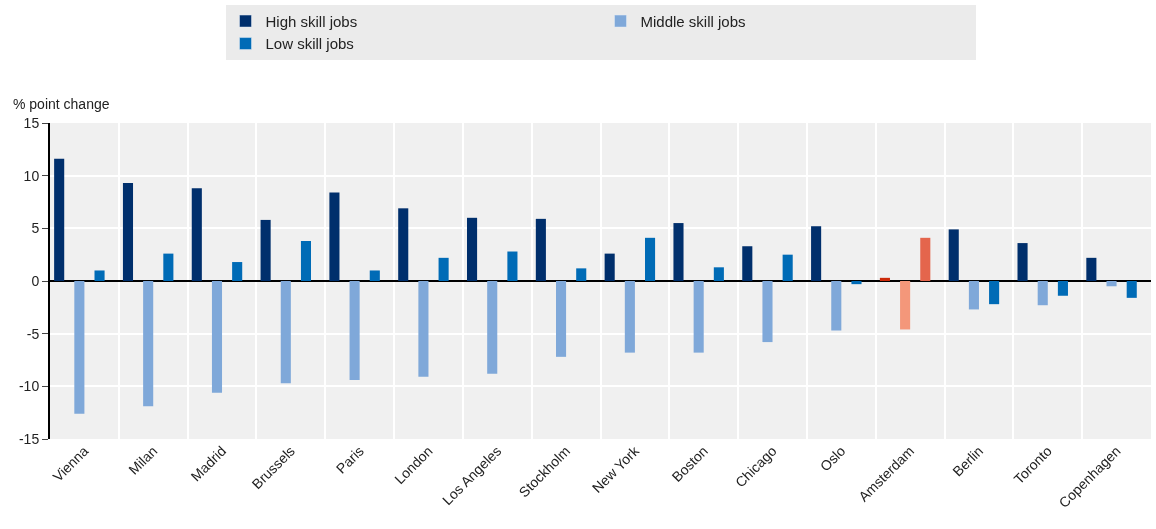  Describe the element at coordinates (29, 438) in the screenshot. I see `y-tick-label: -15` at that location.